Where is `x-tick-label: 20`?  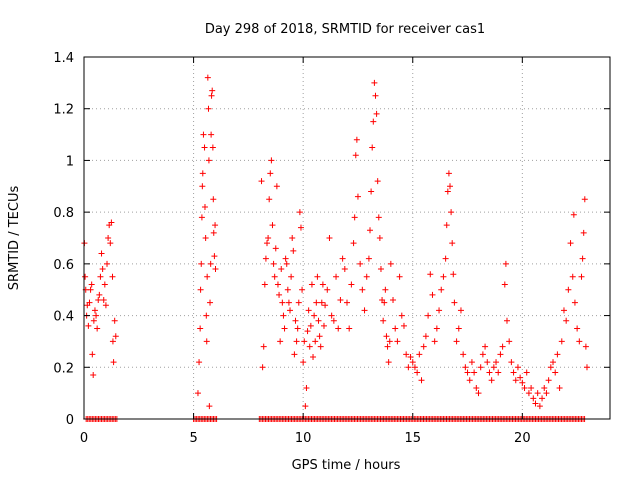
x-tick-label: 20 is located at coordinates (522, 438).